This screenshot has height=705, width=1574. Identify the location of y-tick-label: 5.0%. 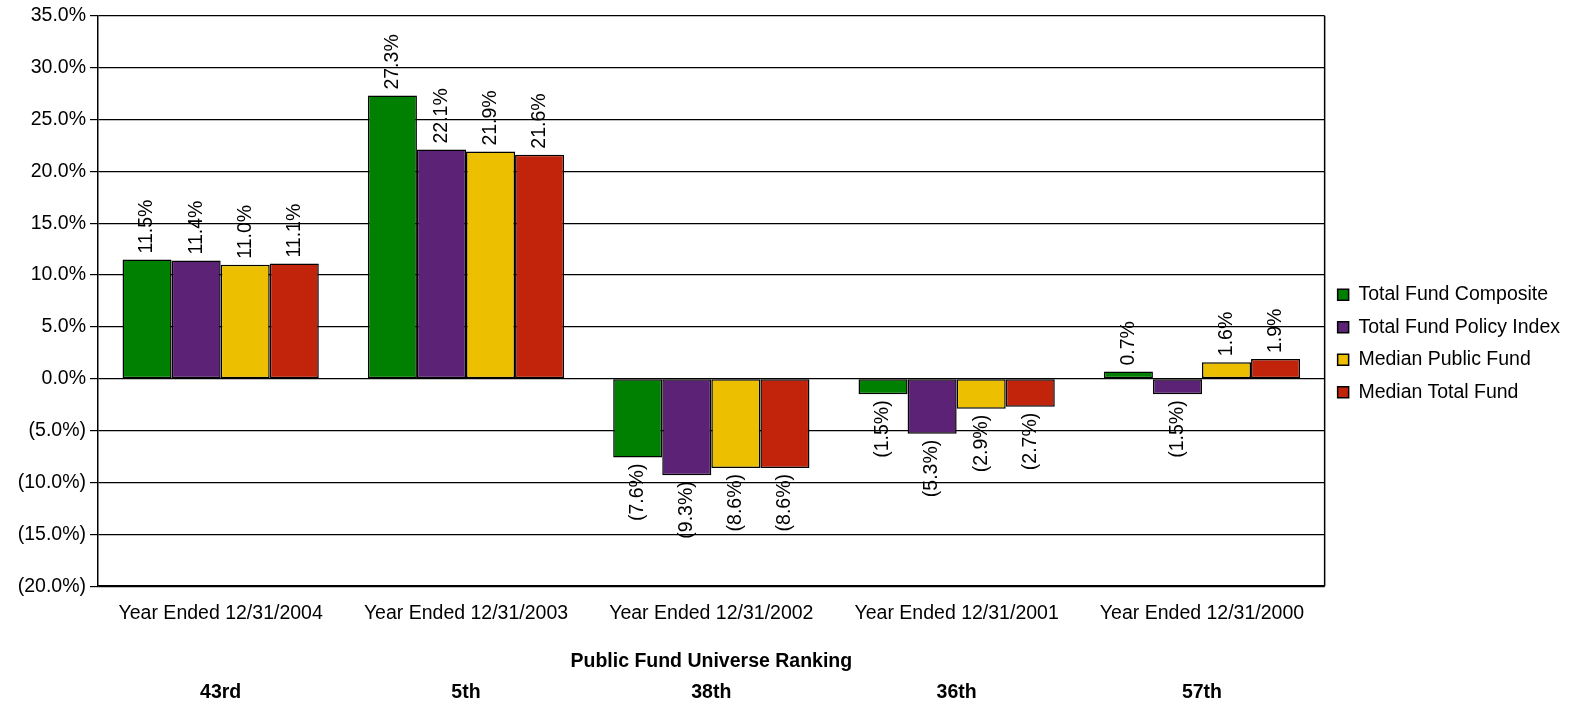
(63, 325).